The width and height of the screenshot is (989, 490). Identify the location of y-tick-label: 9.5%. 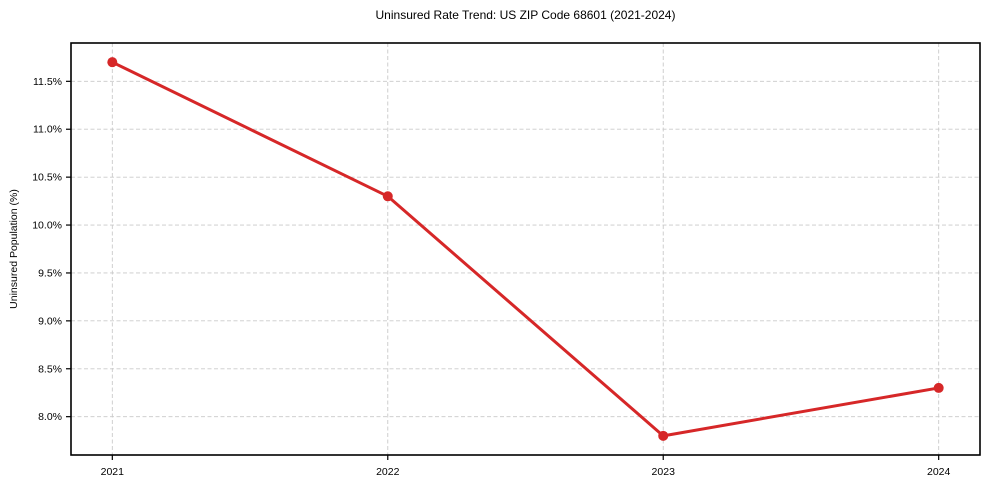
(50, 273).